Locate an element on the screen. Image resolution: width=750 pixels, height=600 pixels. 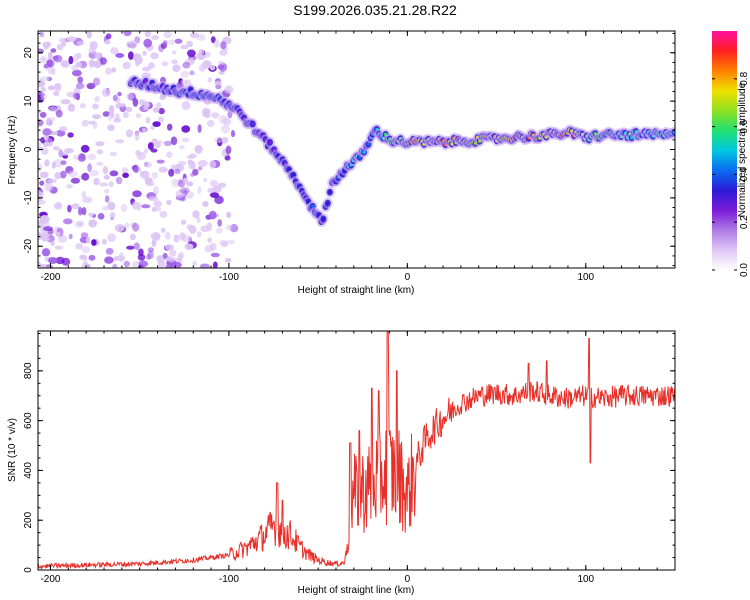
x-tick-label: -100 is located at coordinates (229, 277).